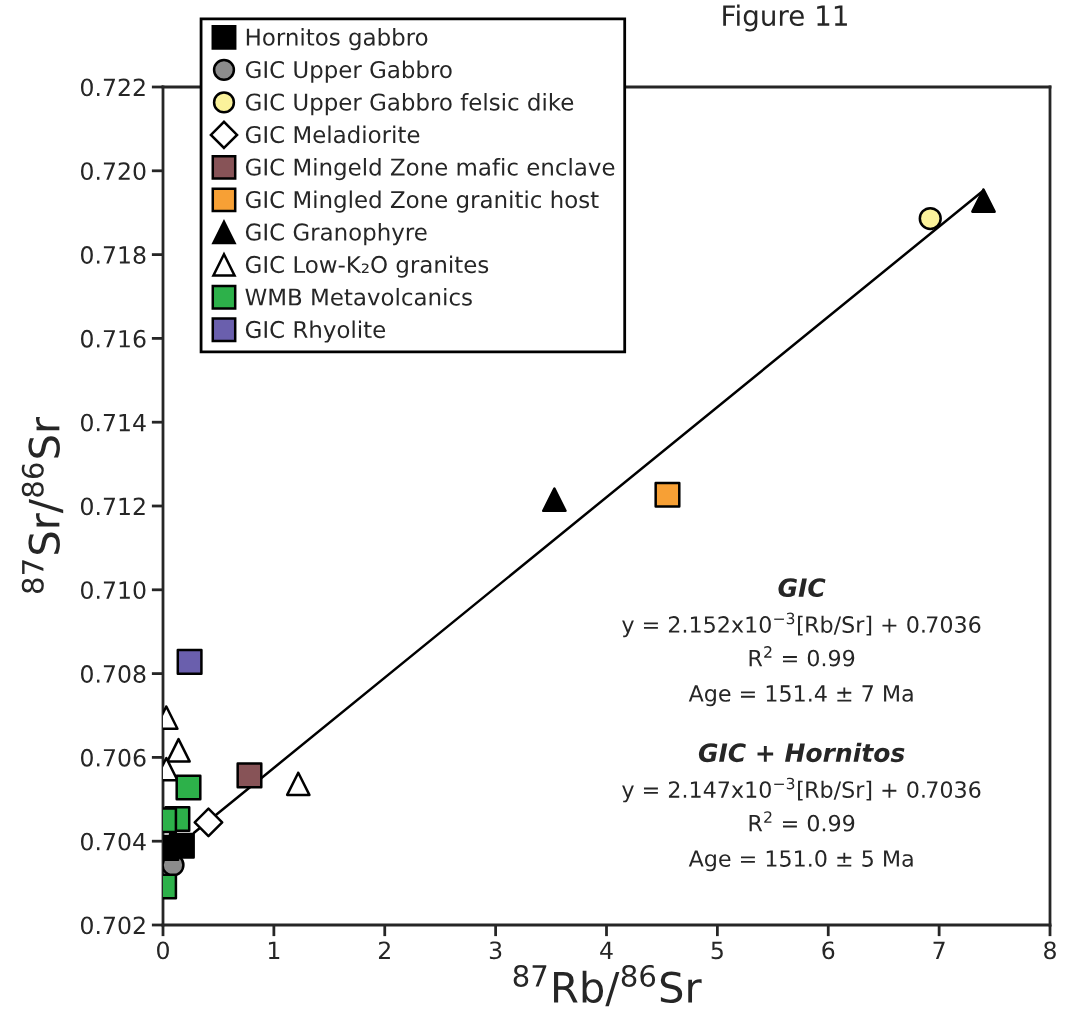 Image resolution: width=1066 pixels, height=1019 pixels. Describe the element at coordinates (336, 234) in the screenshot. I see `legend-label: GIC Granophyre` at that location.